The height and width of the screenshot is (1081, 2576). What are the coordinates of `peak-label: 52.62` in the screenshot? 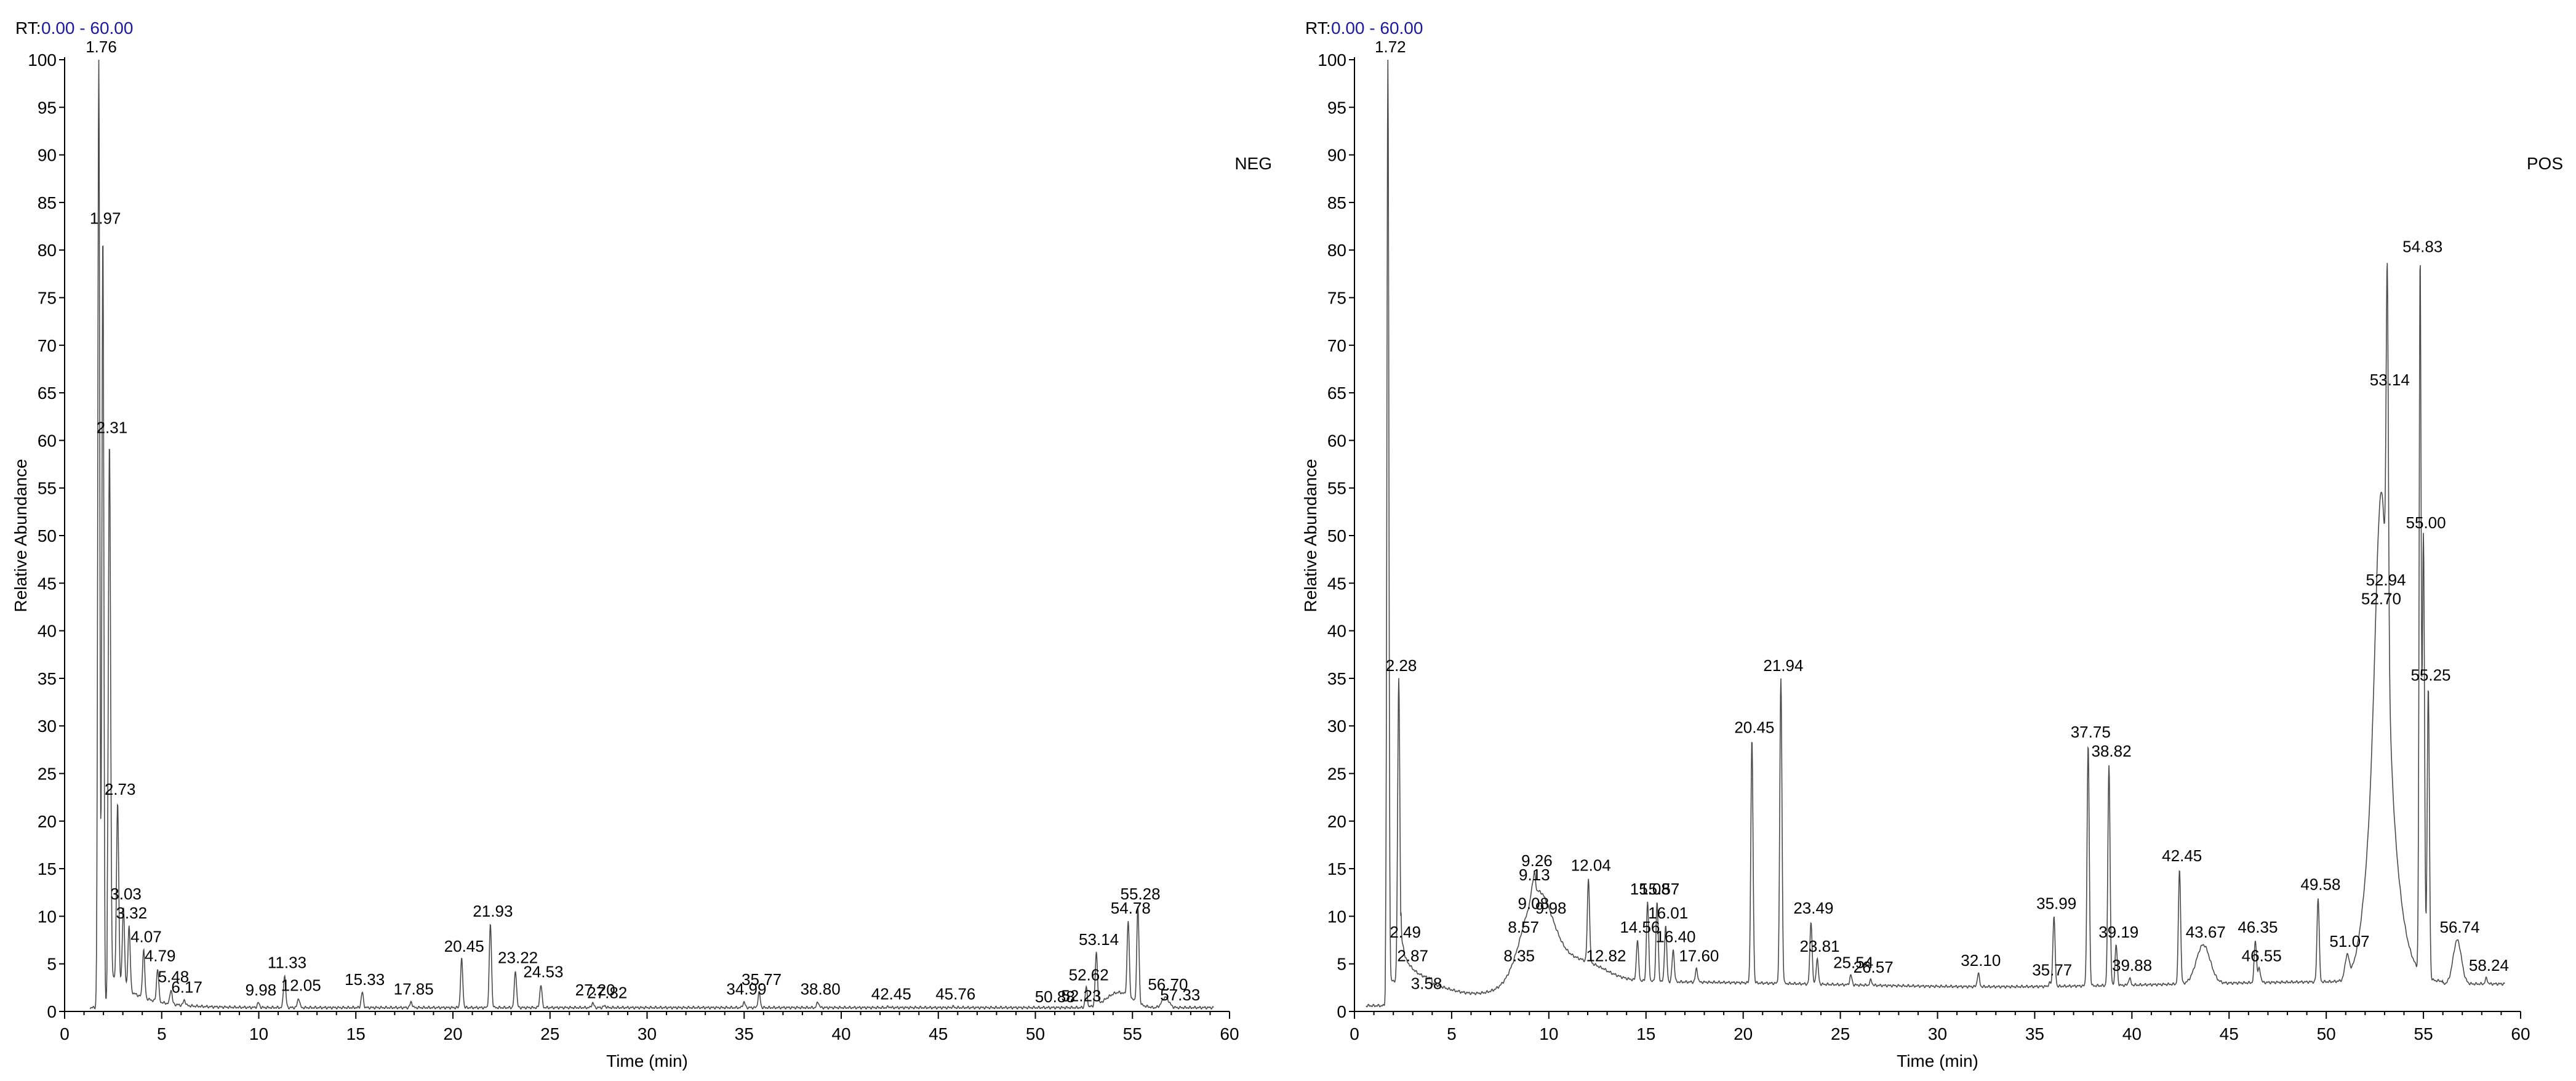 It's located at (1089, 974).